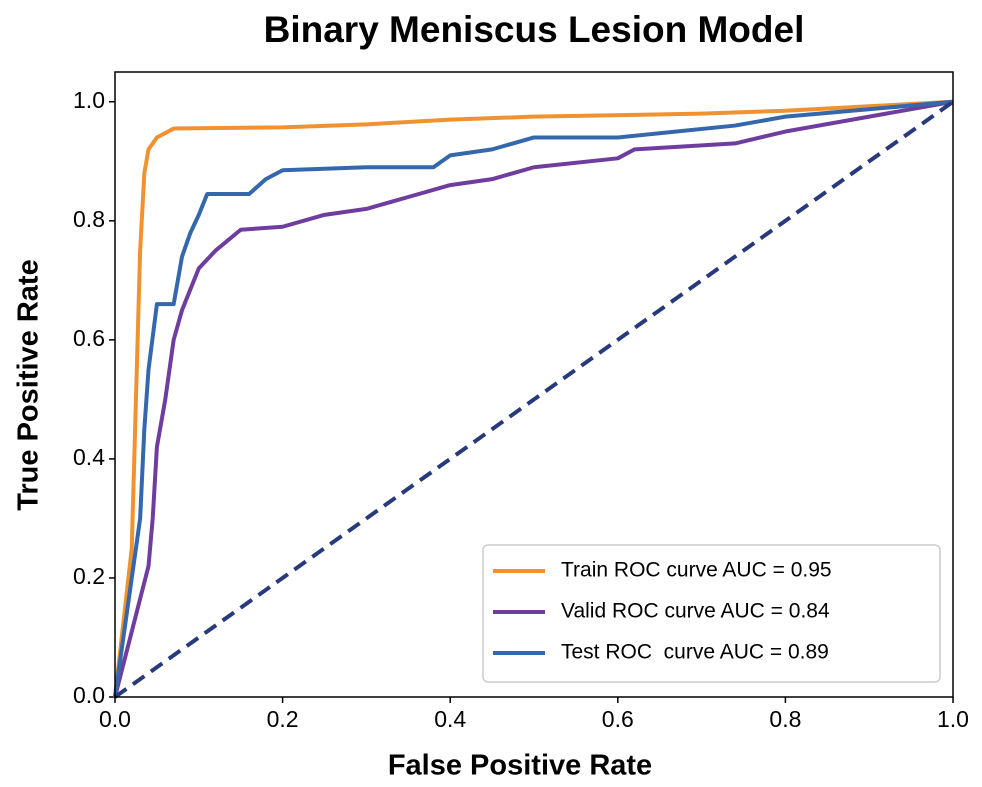 This screenshot has width=982, height=787. Describe the element at coordinates (115, 719) in the screenshot. I see `x-tick-label: 0.0` at that location.